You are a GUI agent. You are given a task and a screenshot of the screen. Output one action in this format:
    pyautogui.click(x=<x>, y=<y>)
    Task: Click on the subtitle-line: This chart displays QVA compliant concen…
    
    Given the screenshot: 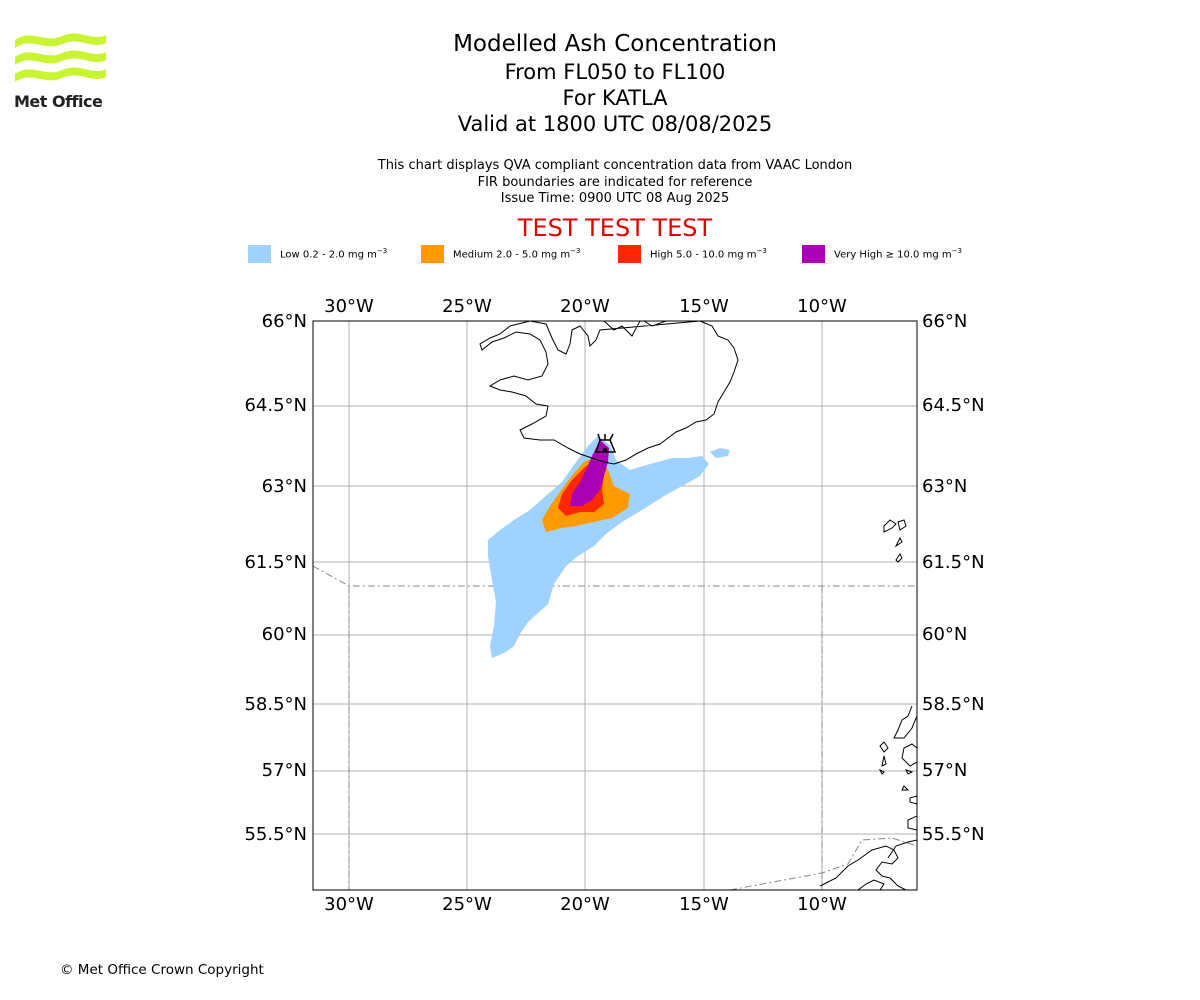 What is the action you would take?
    pyautogui.click(x=615, y=165)
    